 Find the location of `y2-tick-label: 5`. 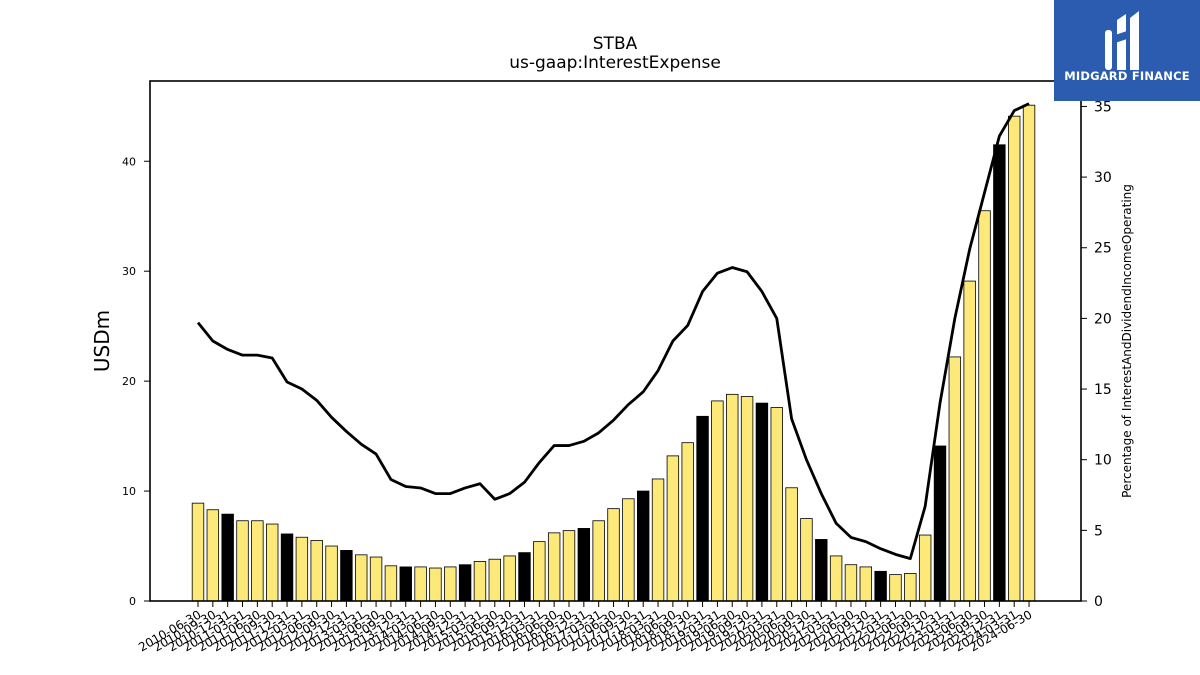

y2-tick-label: 5 is located at coordinates (1098, 531).